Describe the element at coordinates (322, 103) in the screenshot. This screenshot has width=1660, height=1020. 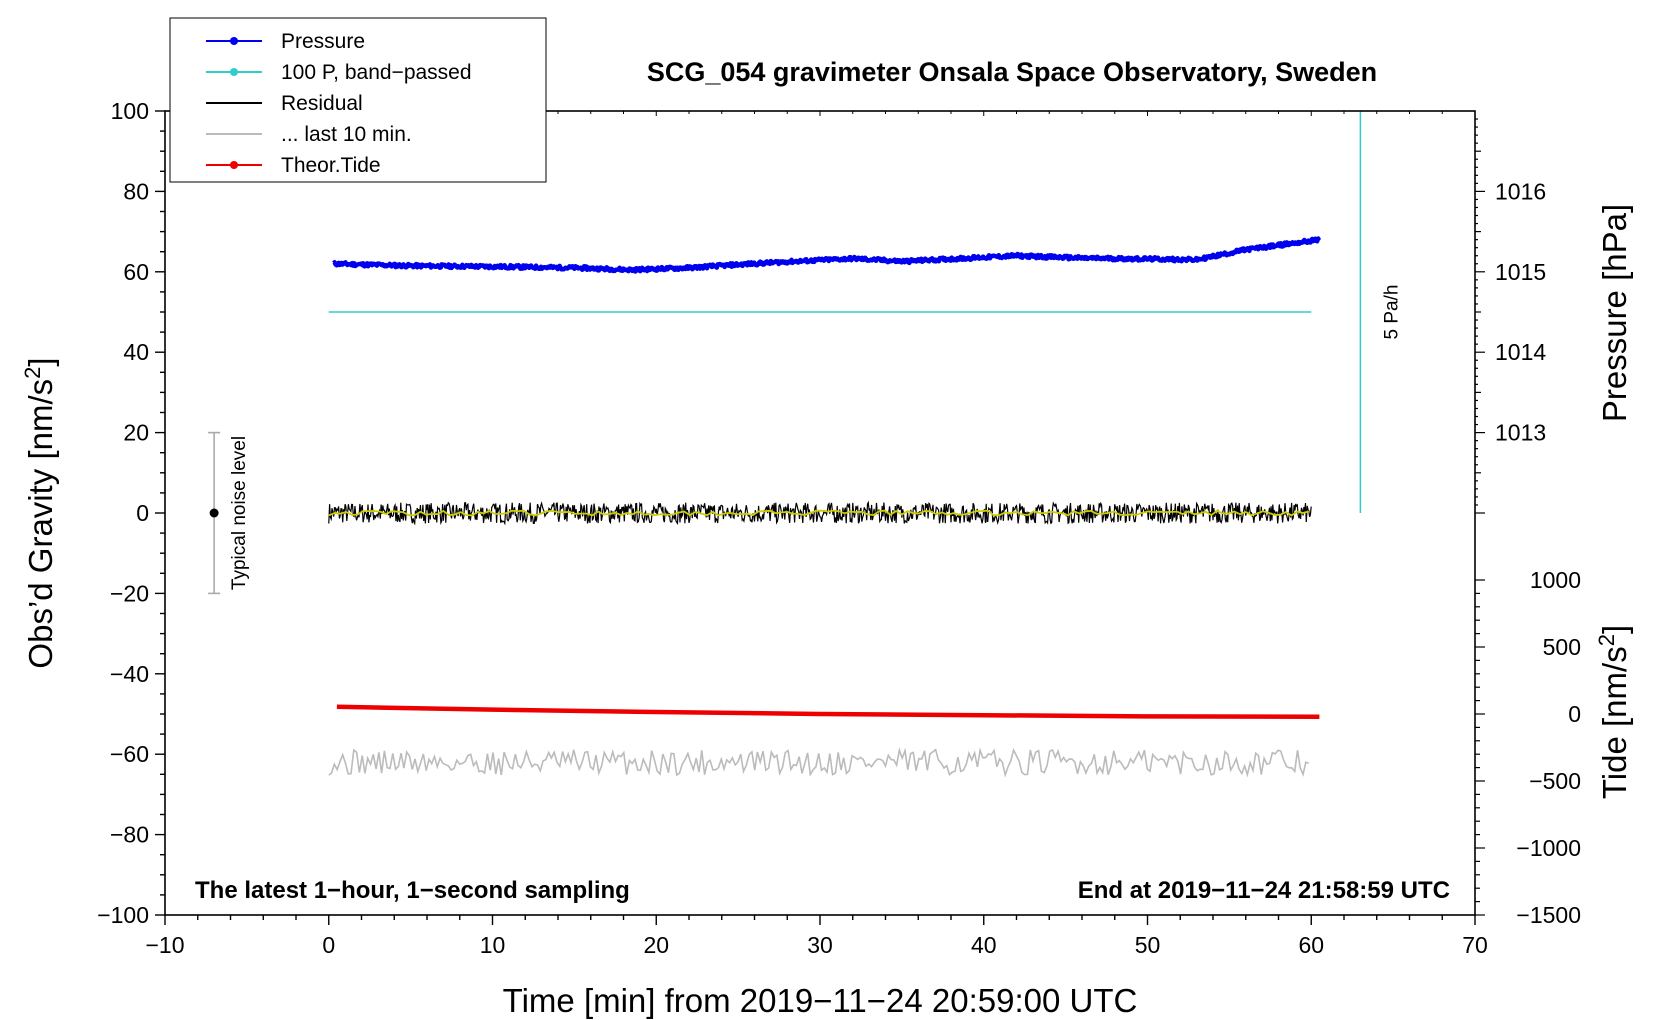
I see `legend-label: Residual` at that location.